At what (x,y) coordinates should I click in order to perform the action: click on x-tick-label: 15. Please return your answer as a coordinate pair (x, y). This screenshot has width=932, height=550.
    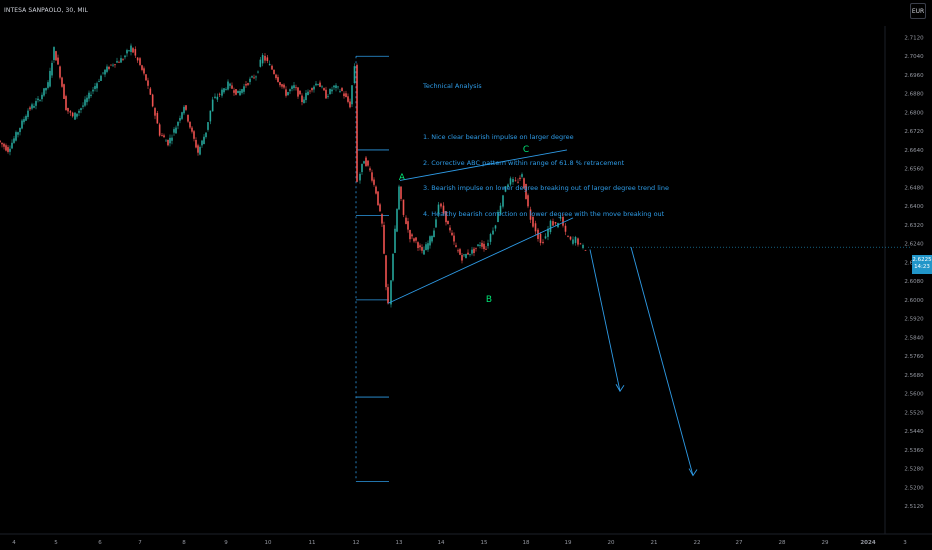
    Looking at the image, I should click on (484, 543).